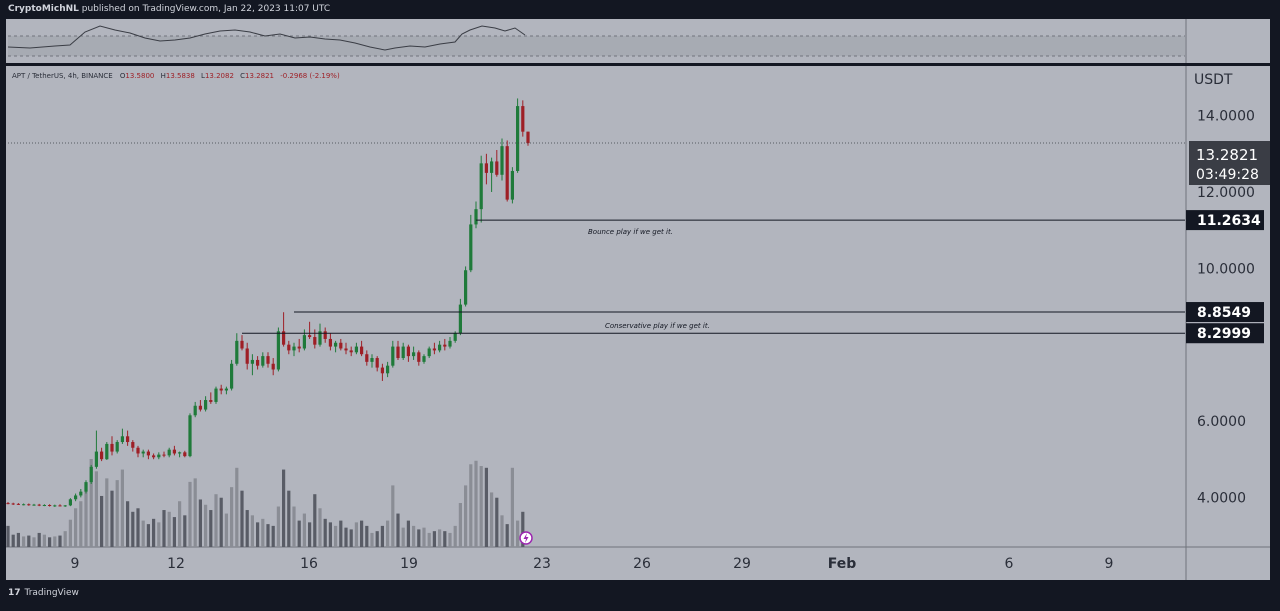 The width and height of the screenshot is (1280, 611). What do you see at coordinates (75, 564) in the screenshot?
I see `x-tick-label: 9` at bounding box center [75, 564].